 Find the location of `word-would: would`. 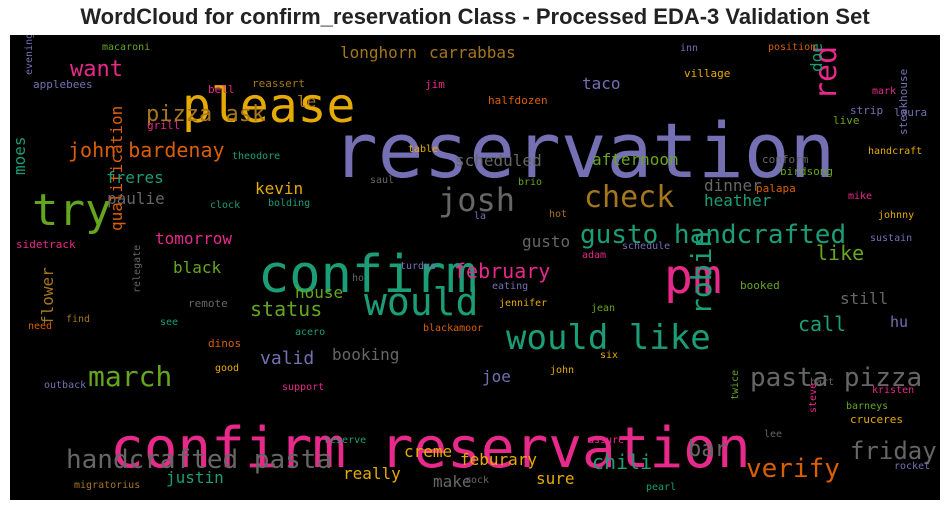

word-would: would is located at coordinates (421, 302).